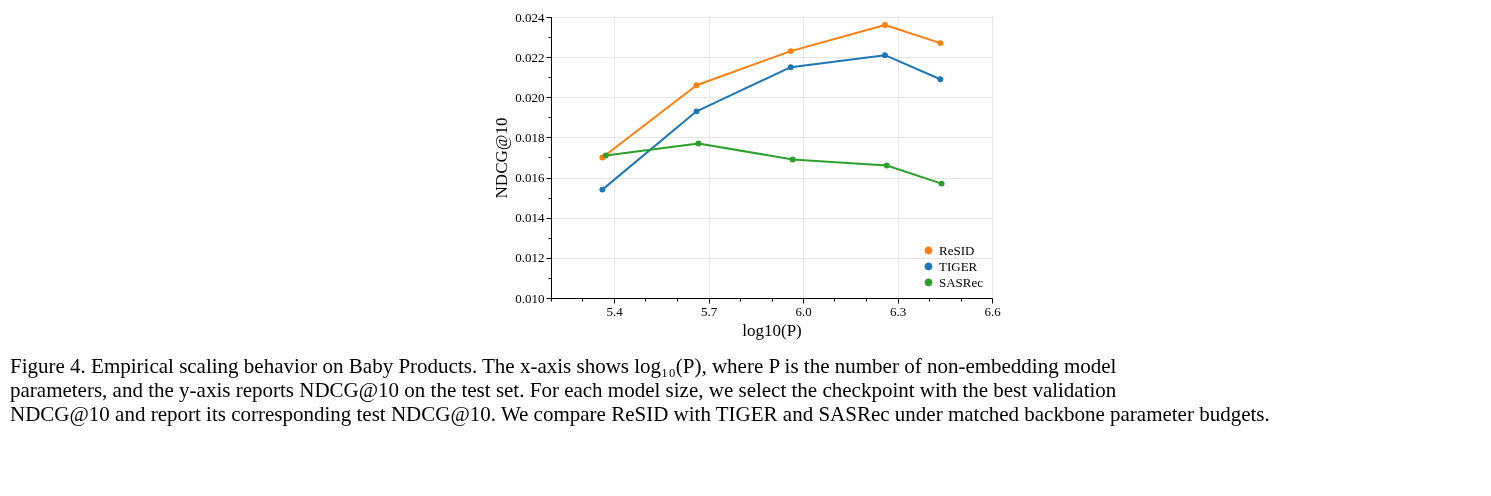 The width and height of the screenshot is (1491, 496). Describe the element at coordinates (957, 250) in the screenshot. I see `legend-label: ReSID` at that location.